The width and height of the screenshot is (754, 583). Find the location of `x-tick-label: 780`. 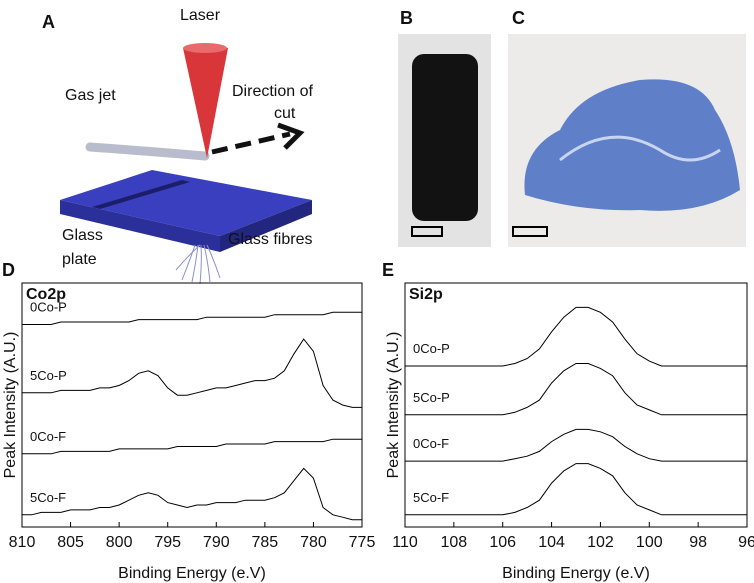

x-tick-label: 780 is located at coordinates (313, 542).